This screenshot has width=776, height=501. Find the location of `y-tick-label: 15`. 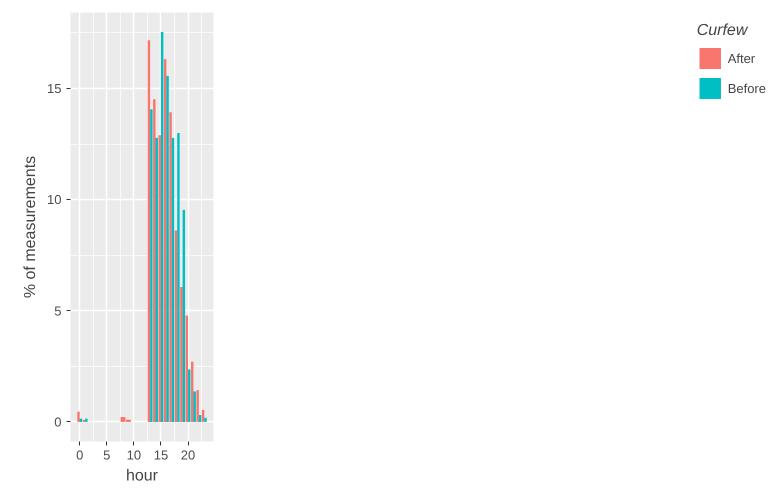

y-tick-label: 15 is located at coordinates (54, 88).